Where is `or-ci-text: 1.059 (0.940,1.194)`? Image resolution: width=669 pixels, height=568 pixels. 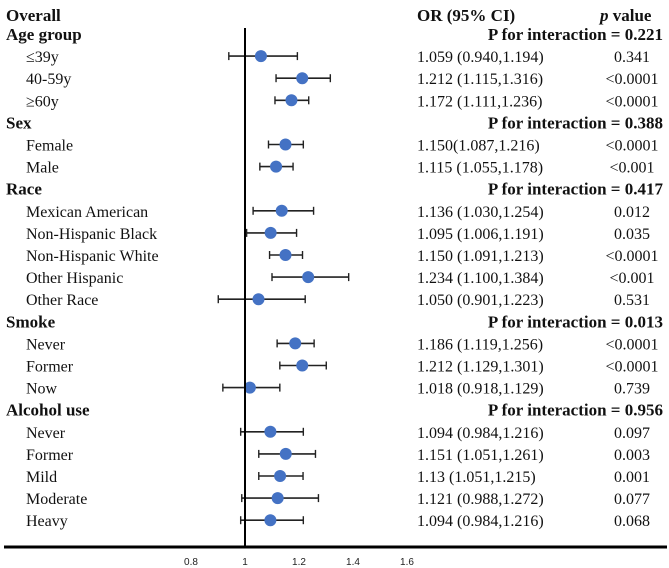
or-ci-text: 1.059 (0.940,1.194) is located at coordinates (480, 57).